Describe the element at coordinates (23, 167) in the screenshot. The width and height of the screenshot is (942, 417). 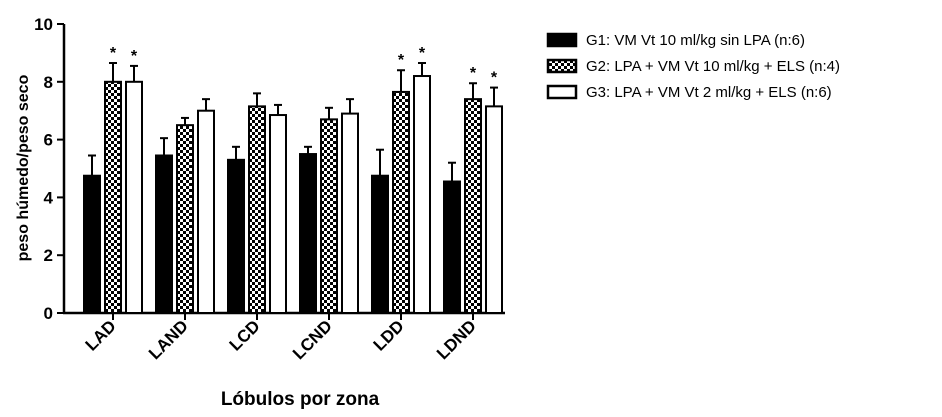
I see `y-axis-title: peso húmedo/peso seco` at that location.